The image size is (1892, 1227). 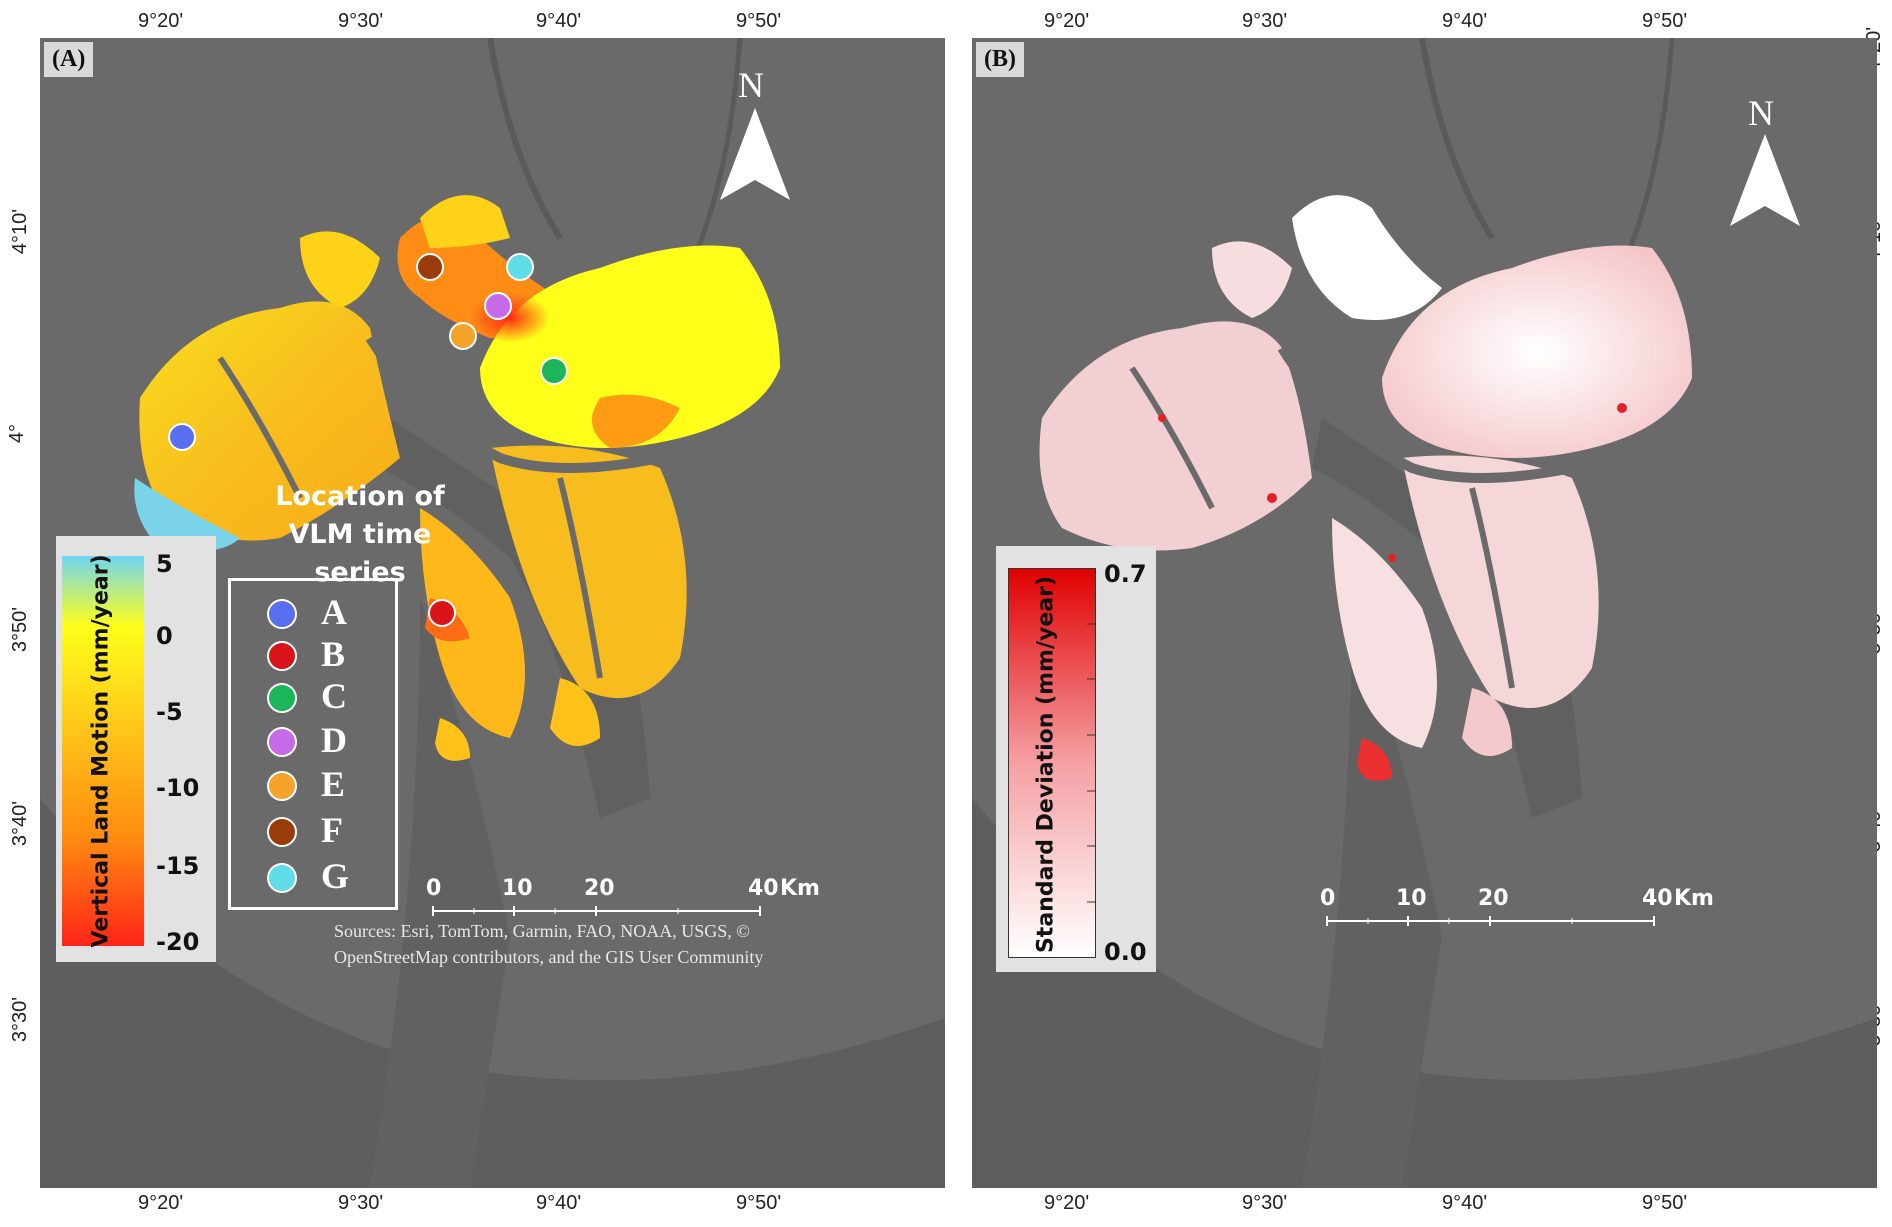 I want to click on vlm-color-ramp, so click(x=103, y=751).